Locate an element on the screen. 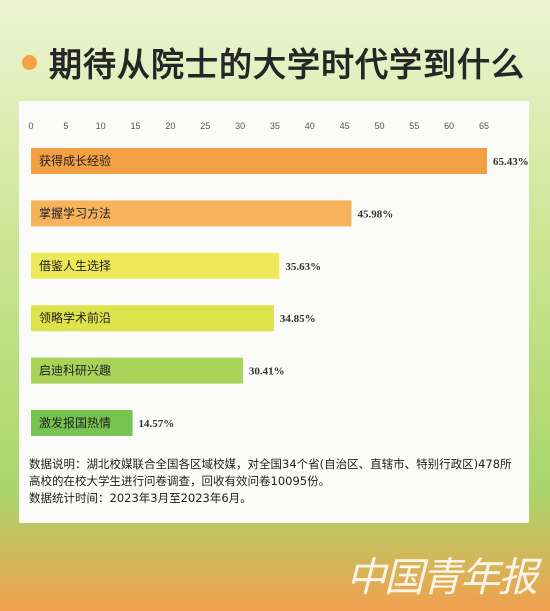 The height and width of the screenshot is (611, 550). bar-value-label: 34.85% is located at coordinates (298, 319).